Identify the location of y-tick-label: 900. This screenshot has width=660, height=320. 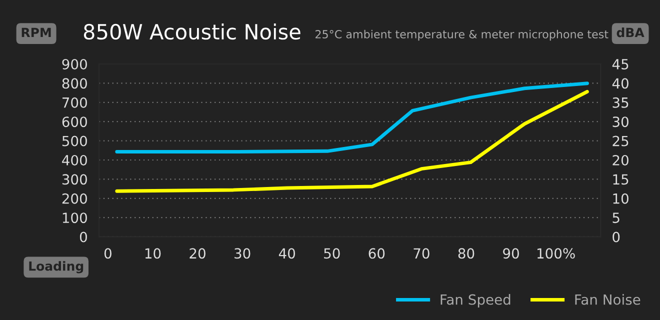
(74, 64).